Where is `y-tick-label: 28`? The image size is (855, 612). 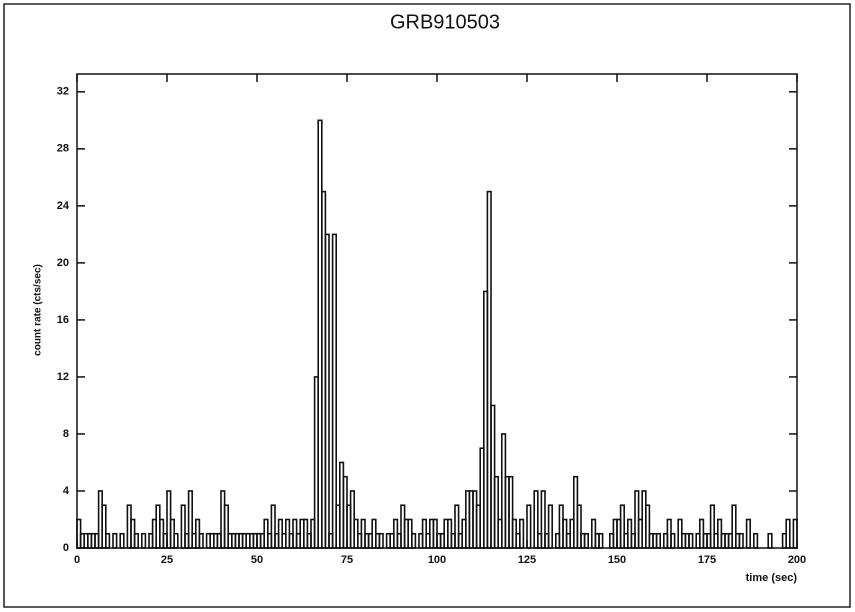 y-tick-label: 28 is located at coordinates (63, 149).